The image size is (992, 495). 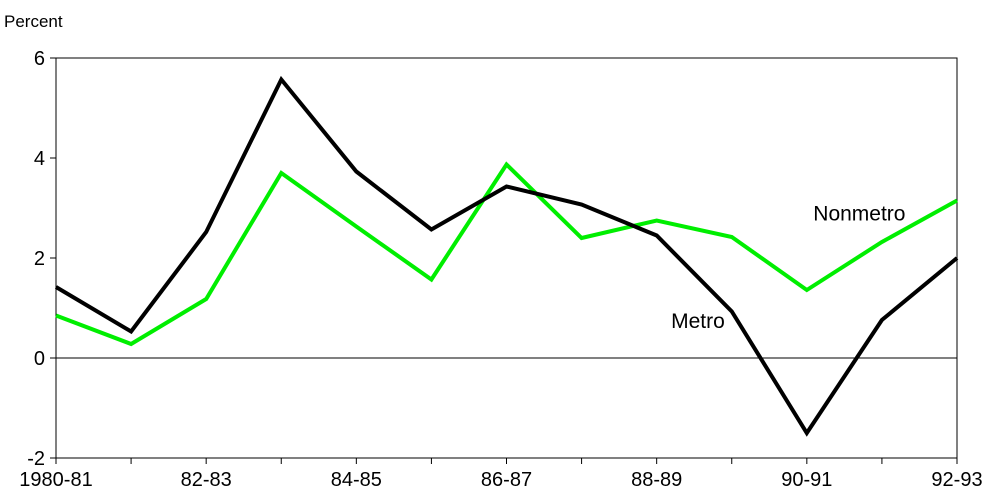 I want to click on series-labels: Metro Nonmetro, so click(x=788, y=268).